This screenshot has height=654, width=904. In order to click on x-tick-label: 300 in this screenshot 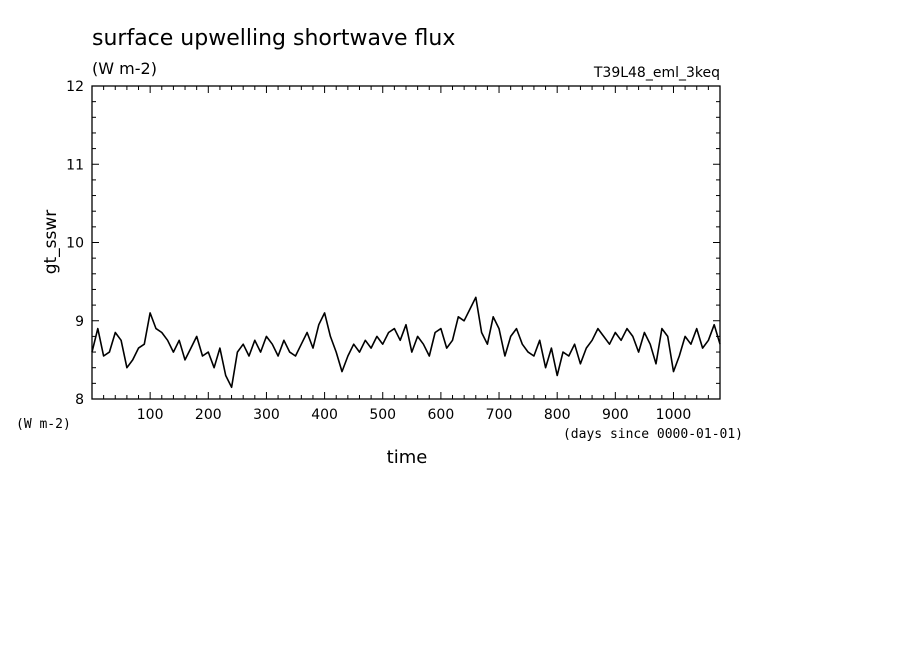, I will do `click(266, 415)`.